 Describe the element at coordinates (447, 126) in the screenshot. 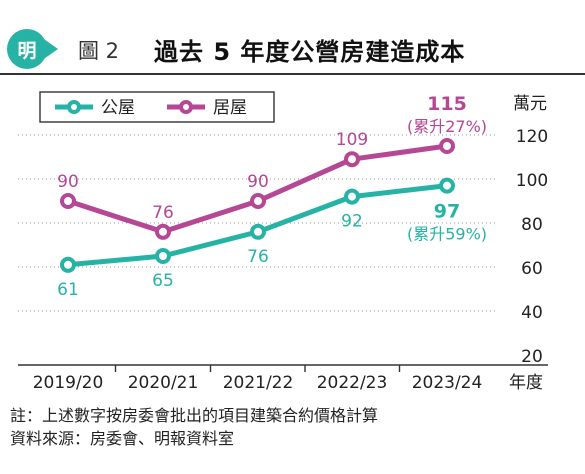

I see `annotation-label: (累升27%)` at that location.